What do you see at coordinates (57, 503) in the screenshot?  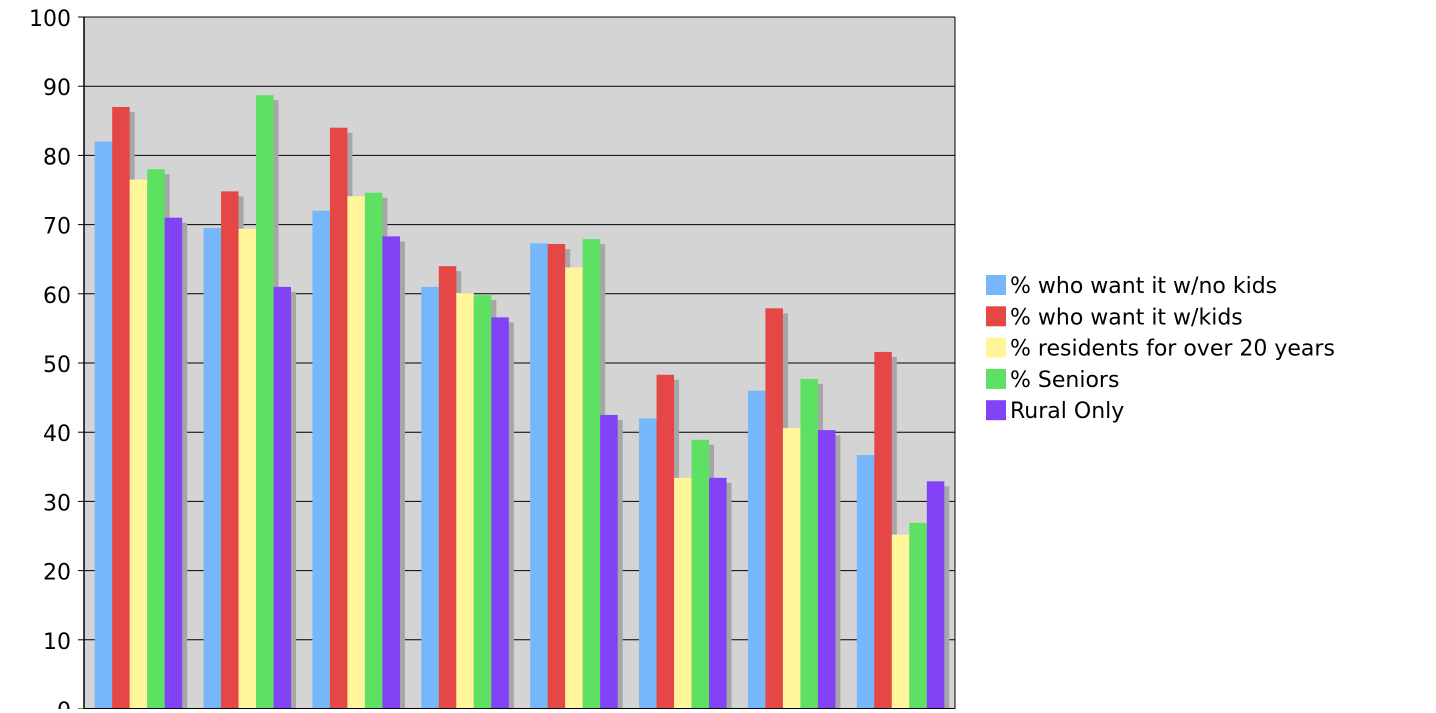 I see `y-tick-label: 30` at bounding box center [57, 503].